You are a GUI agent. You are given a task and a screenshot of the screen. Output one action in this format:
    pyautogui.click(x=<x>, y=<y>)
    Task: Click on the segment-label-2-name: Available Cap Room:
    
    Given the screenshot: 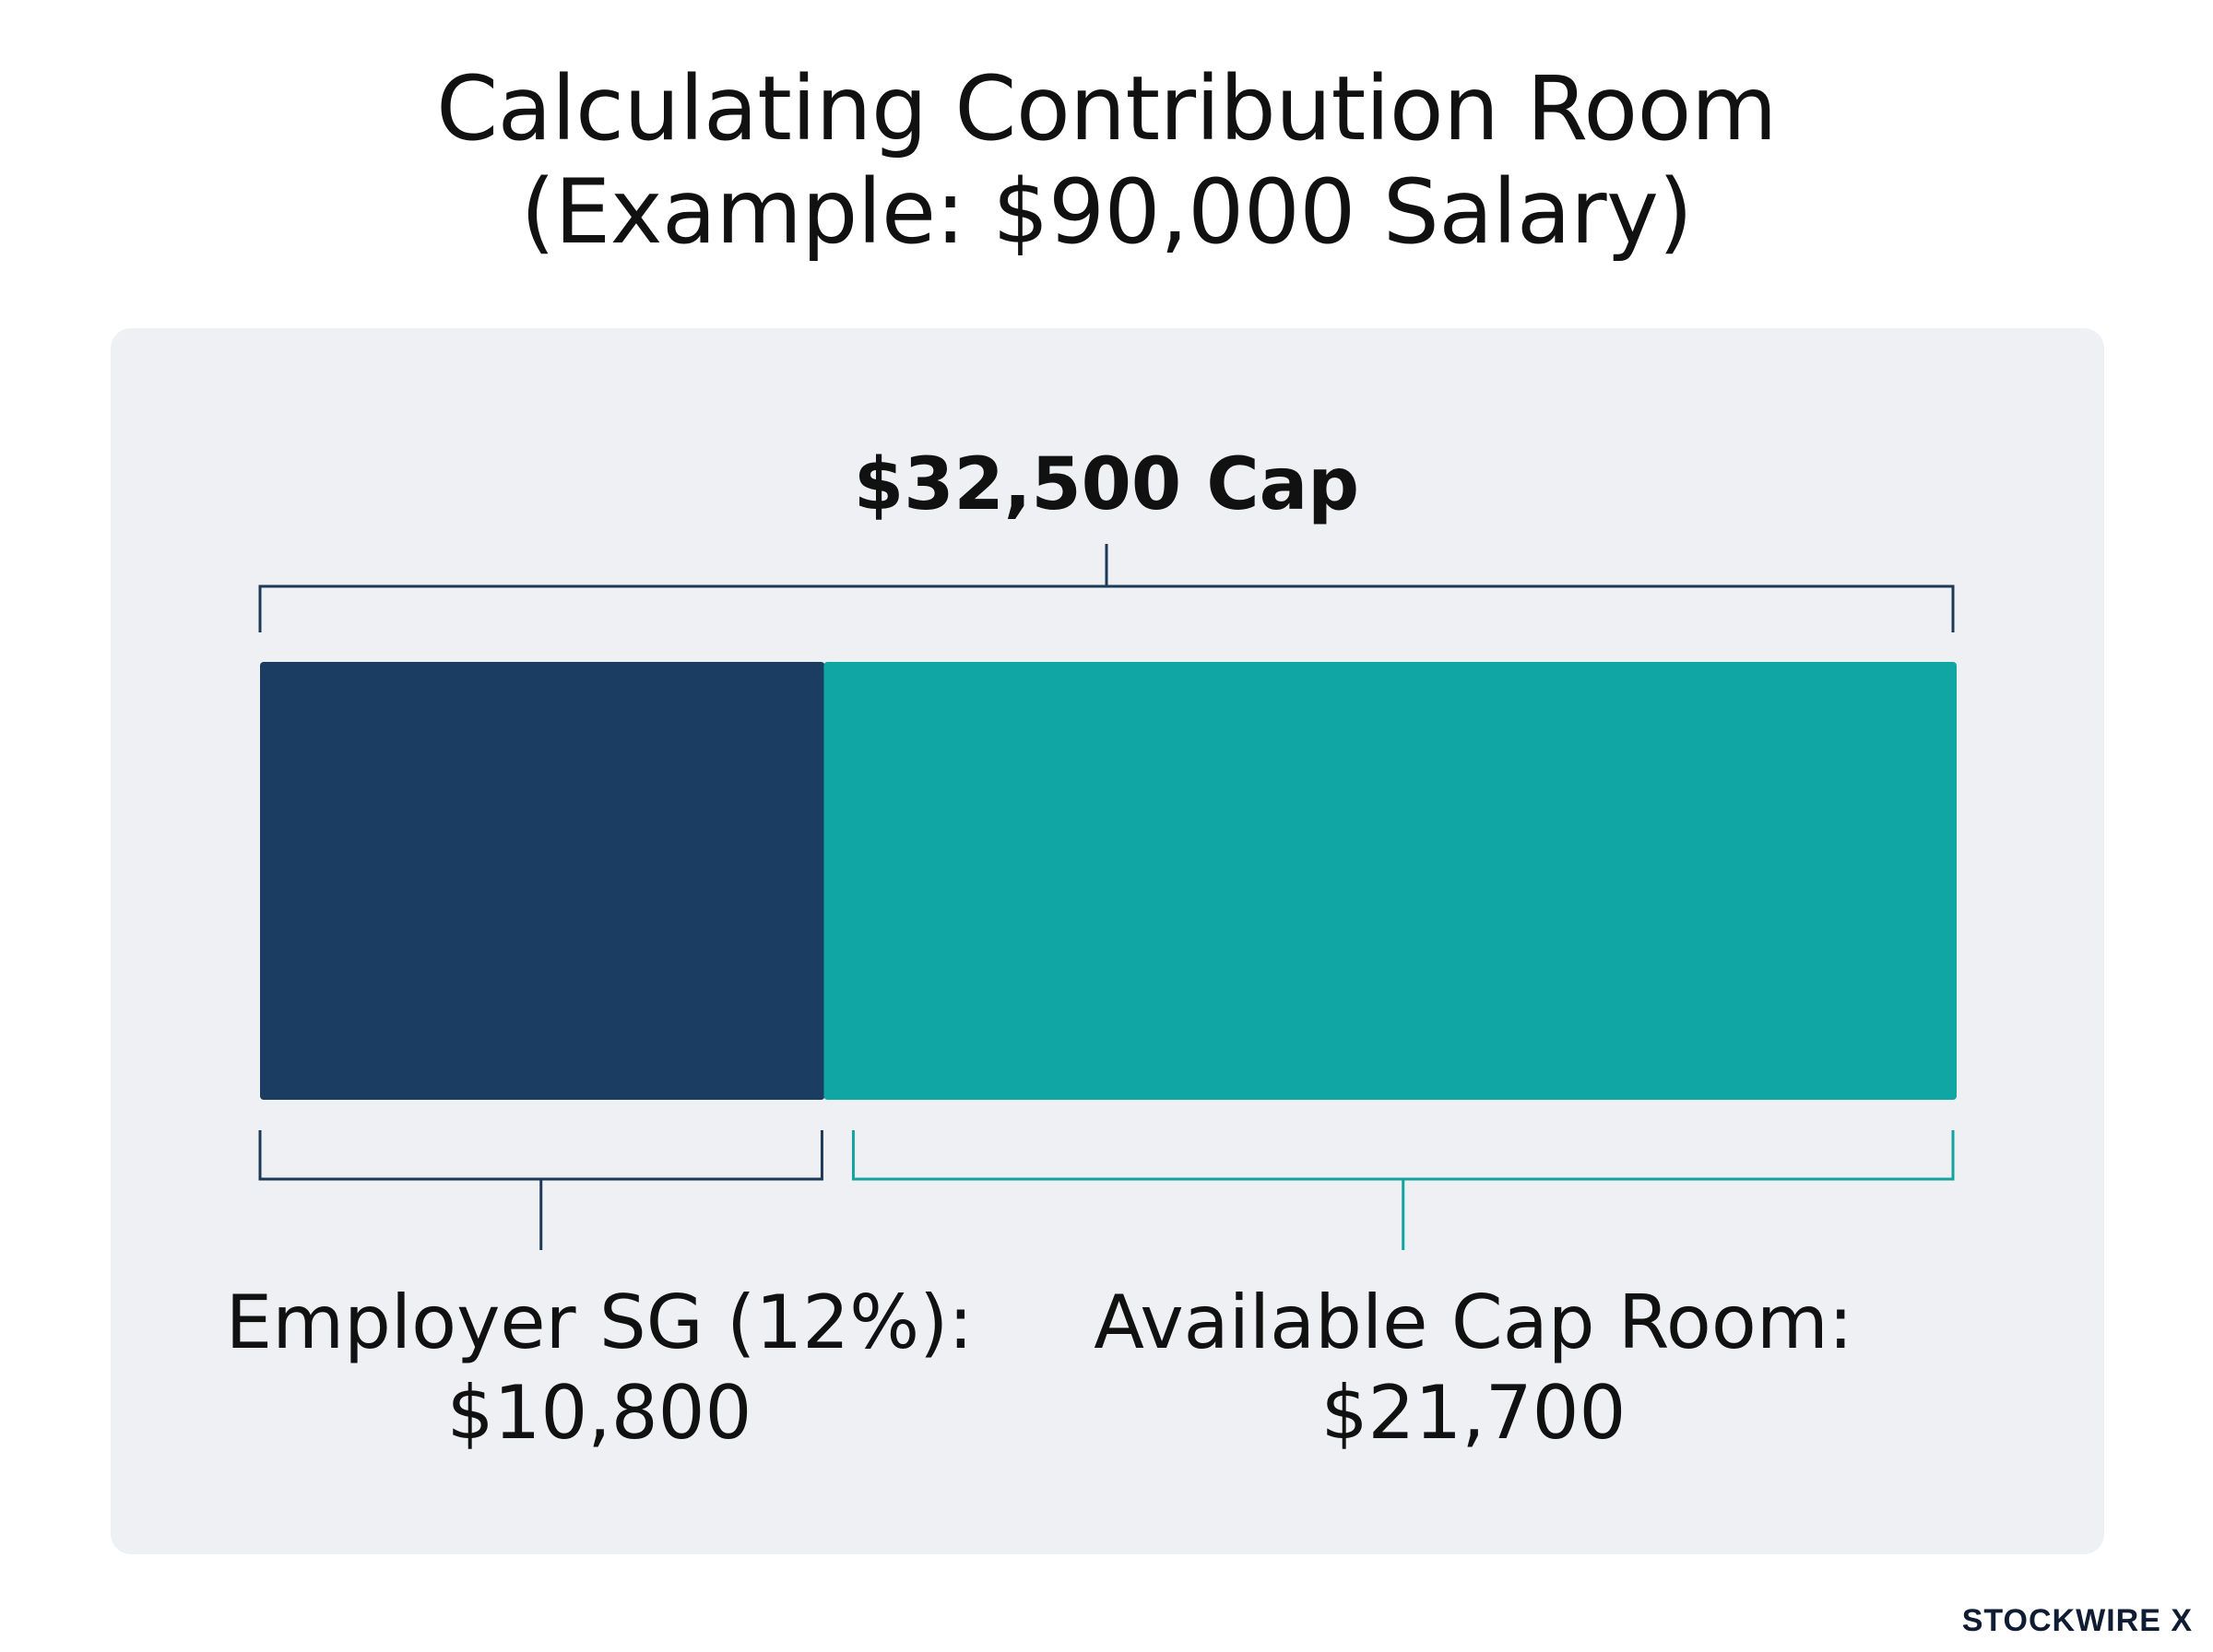 What is the action you would take?
    pyautogui.click(x=1473, y=1322)
    